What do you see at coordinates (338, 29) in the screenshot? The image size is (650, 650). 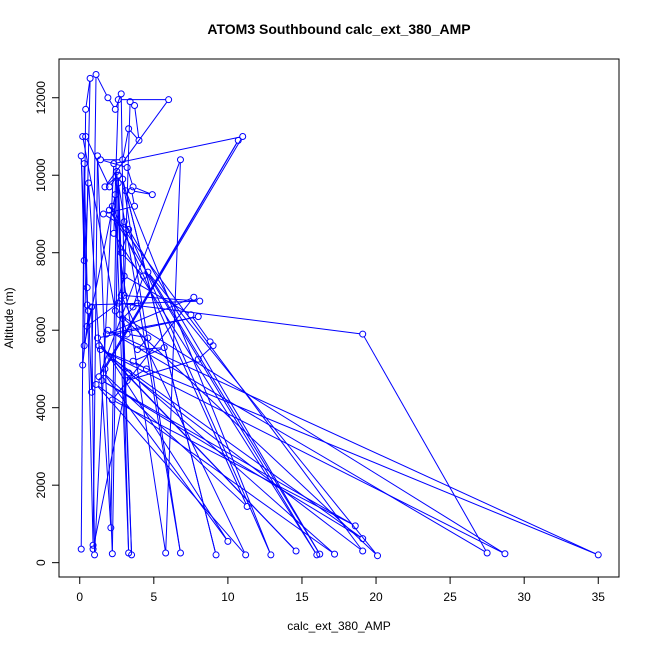 I see `chart-title: ATOM3 Southbound calc_ext_380_AMP` at bounding box center [338, 29].